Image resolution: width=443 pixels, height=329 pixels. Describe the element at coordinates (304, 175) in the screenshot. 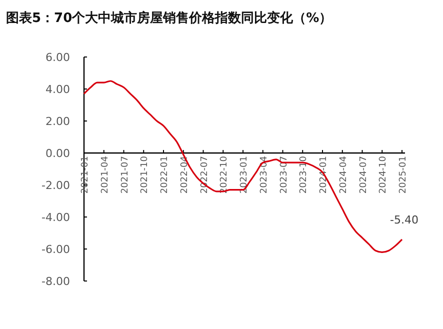

I see `x-tick-label: 2023-10` at that location.